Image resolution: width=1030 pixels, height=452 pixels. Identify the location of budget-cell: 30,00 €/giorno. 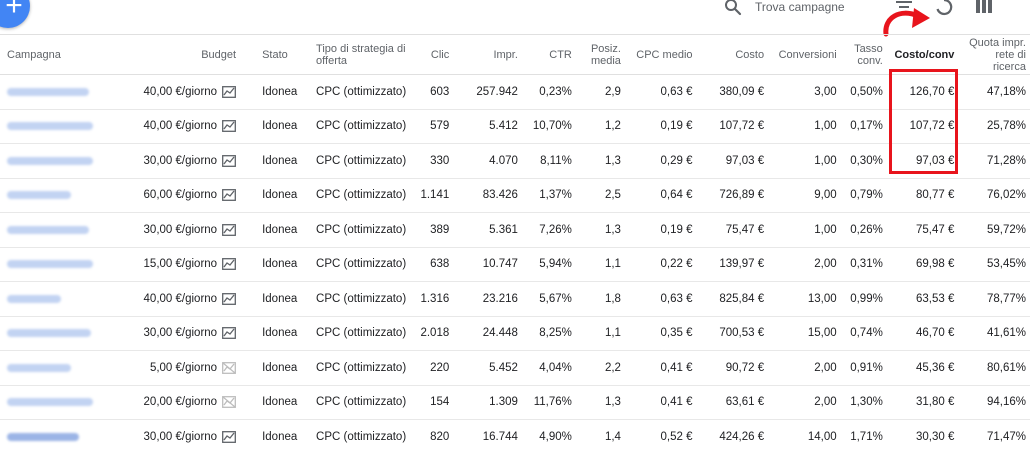
(188, 334).